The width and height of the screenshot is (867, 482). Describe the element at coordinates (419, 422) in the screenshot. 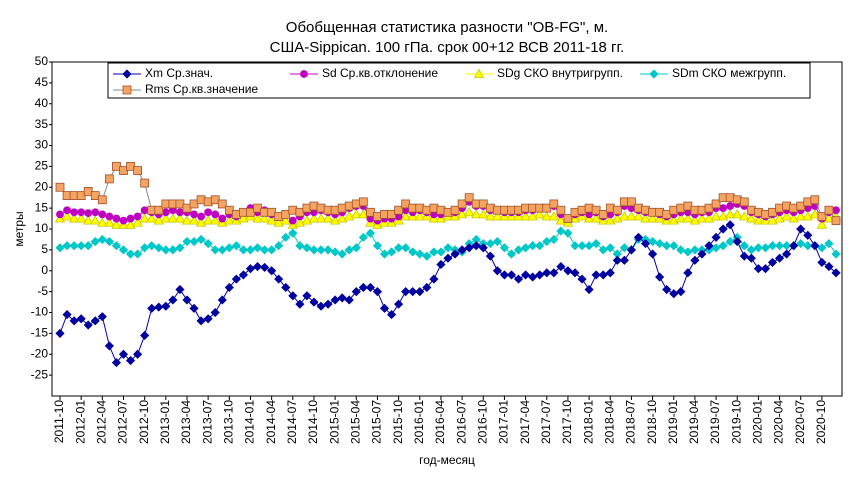

I see `x-tick-label: 2016-01` at that location.